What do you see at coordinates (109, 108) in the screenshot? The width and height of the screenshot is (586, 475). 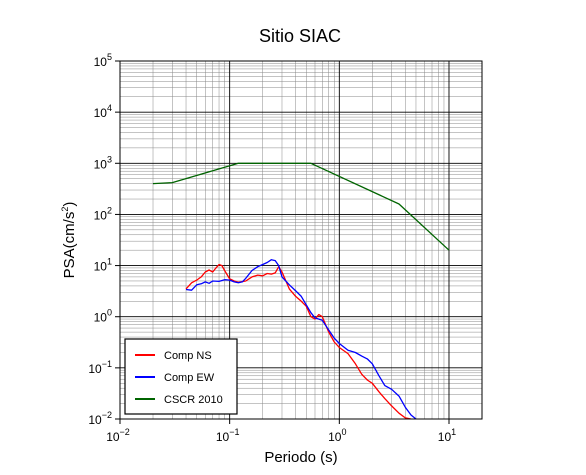 I see `y-tick-exp: 4` at bounding box center [109, 108].